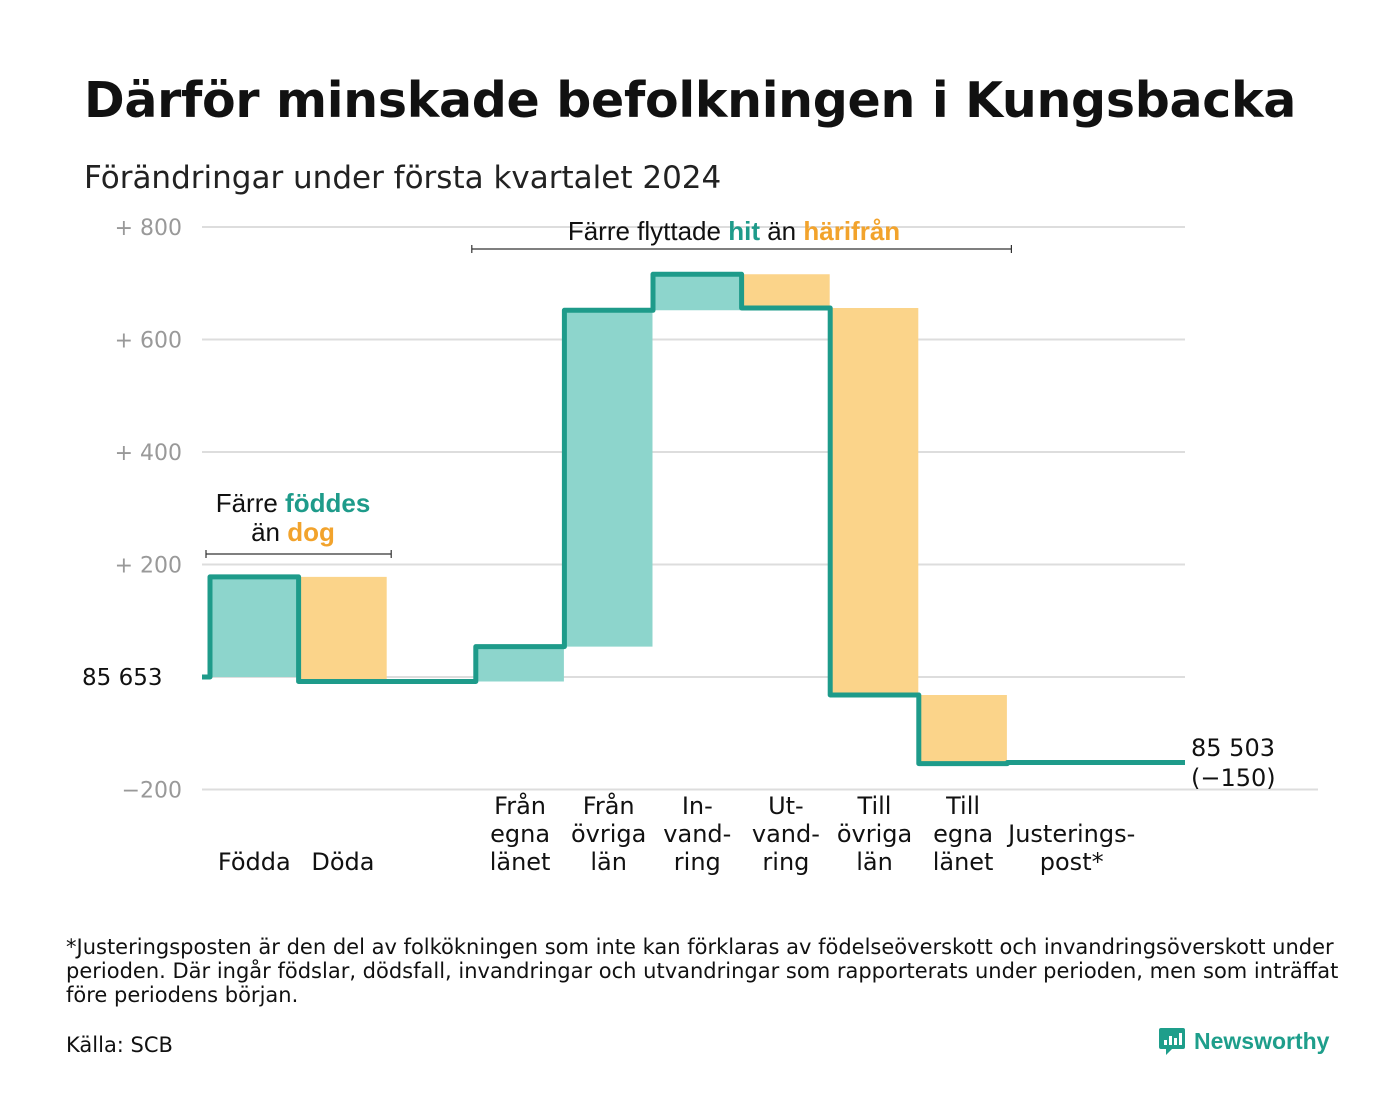 The width and height of the screenshot is (1400, 1120). What do you see at coordinates (644, 231) in the screenshot?
I see `annotation-segment: Färre flyttade` at bounding box center [644, 231].